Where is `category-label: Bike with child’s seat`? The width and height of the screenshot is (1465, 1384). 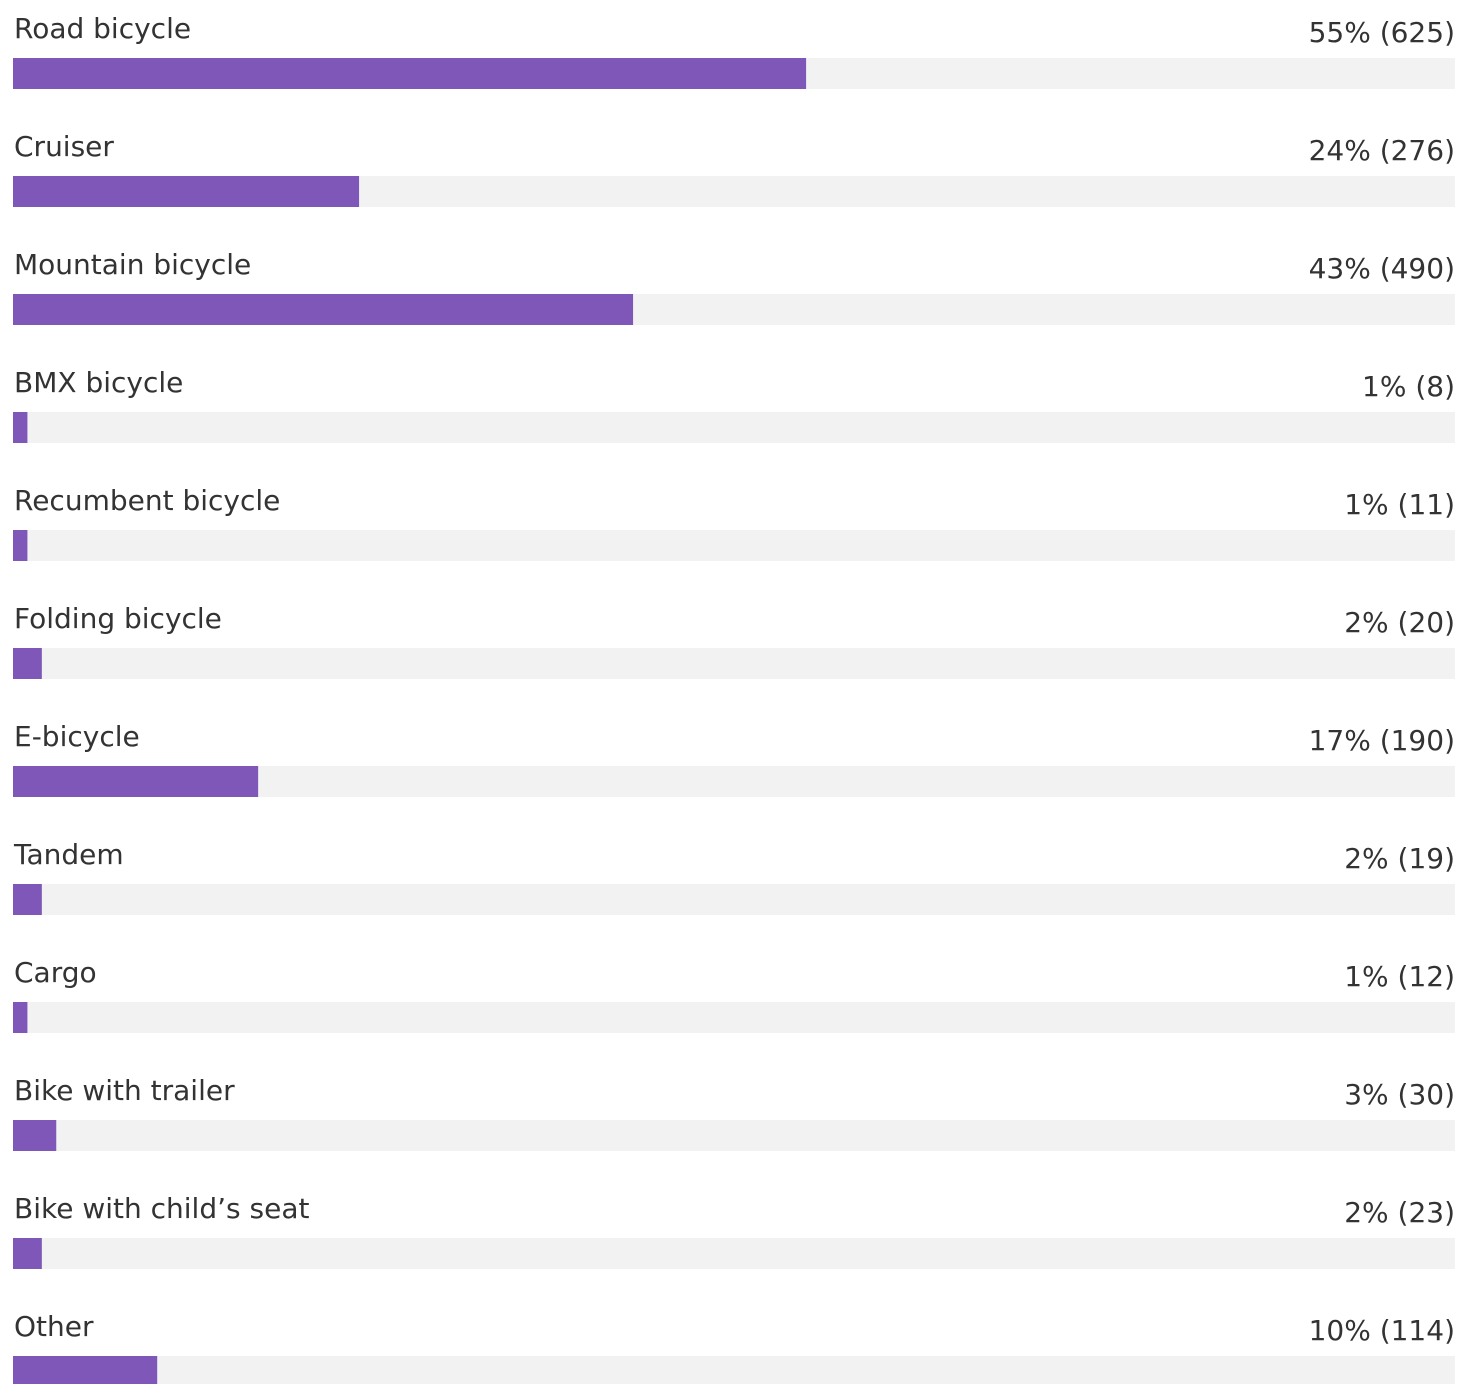 category-label: Bike with child’s seat is located at coordinates (161, 1208).